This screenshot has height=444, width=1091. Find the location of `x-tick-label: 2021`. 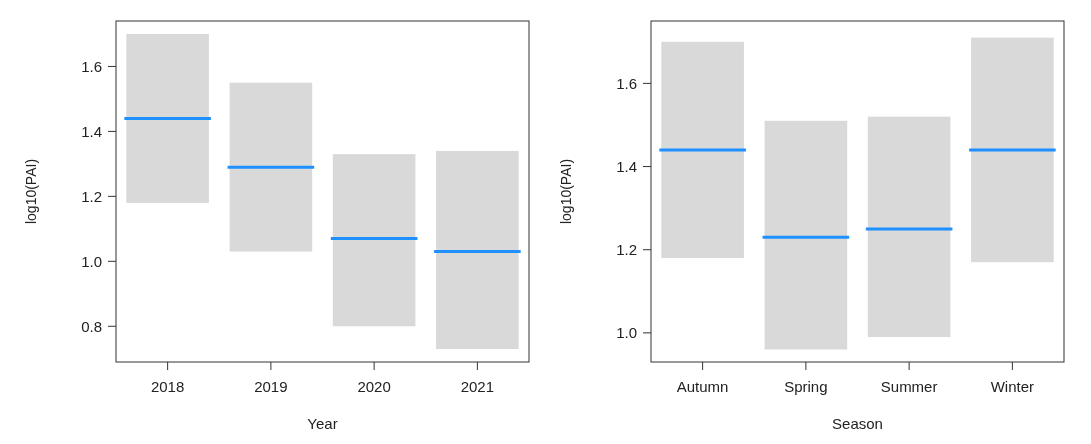

x-tick-label: 2021 is located at coordinates (477, 386).